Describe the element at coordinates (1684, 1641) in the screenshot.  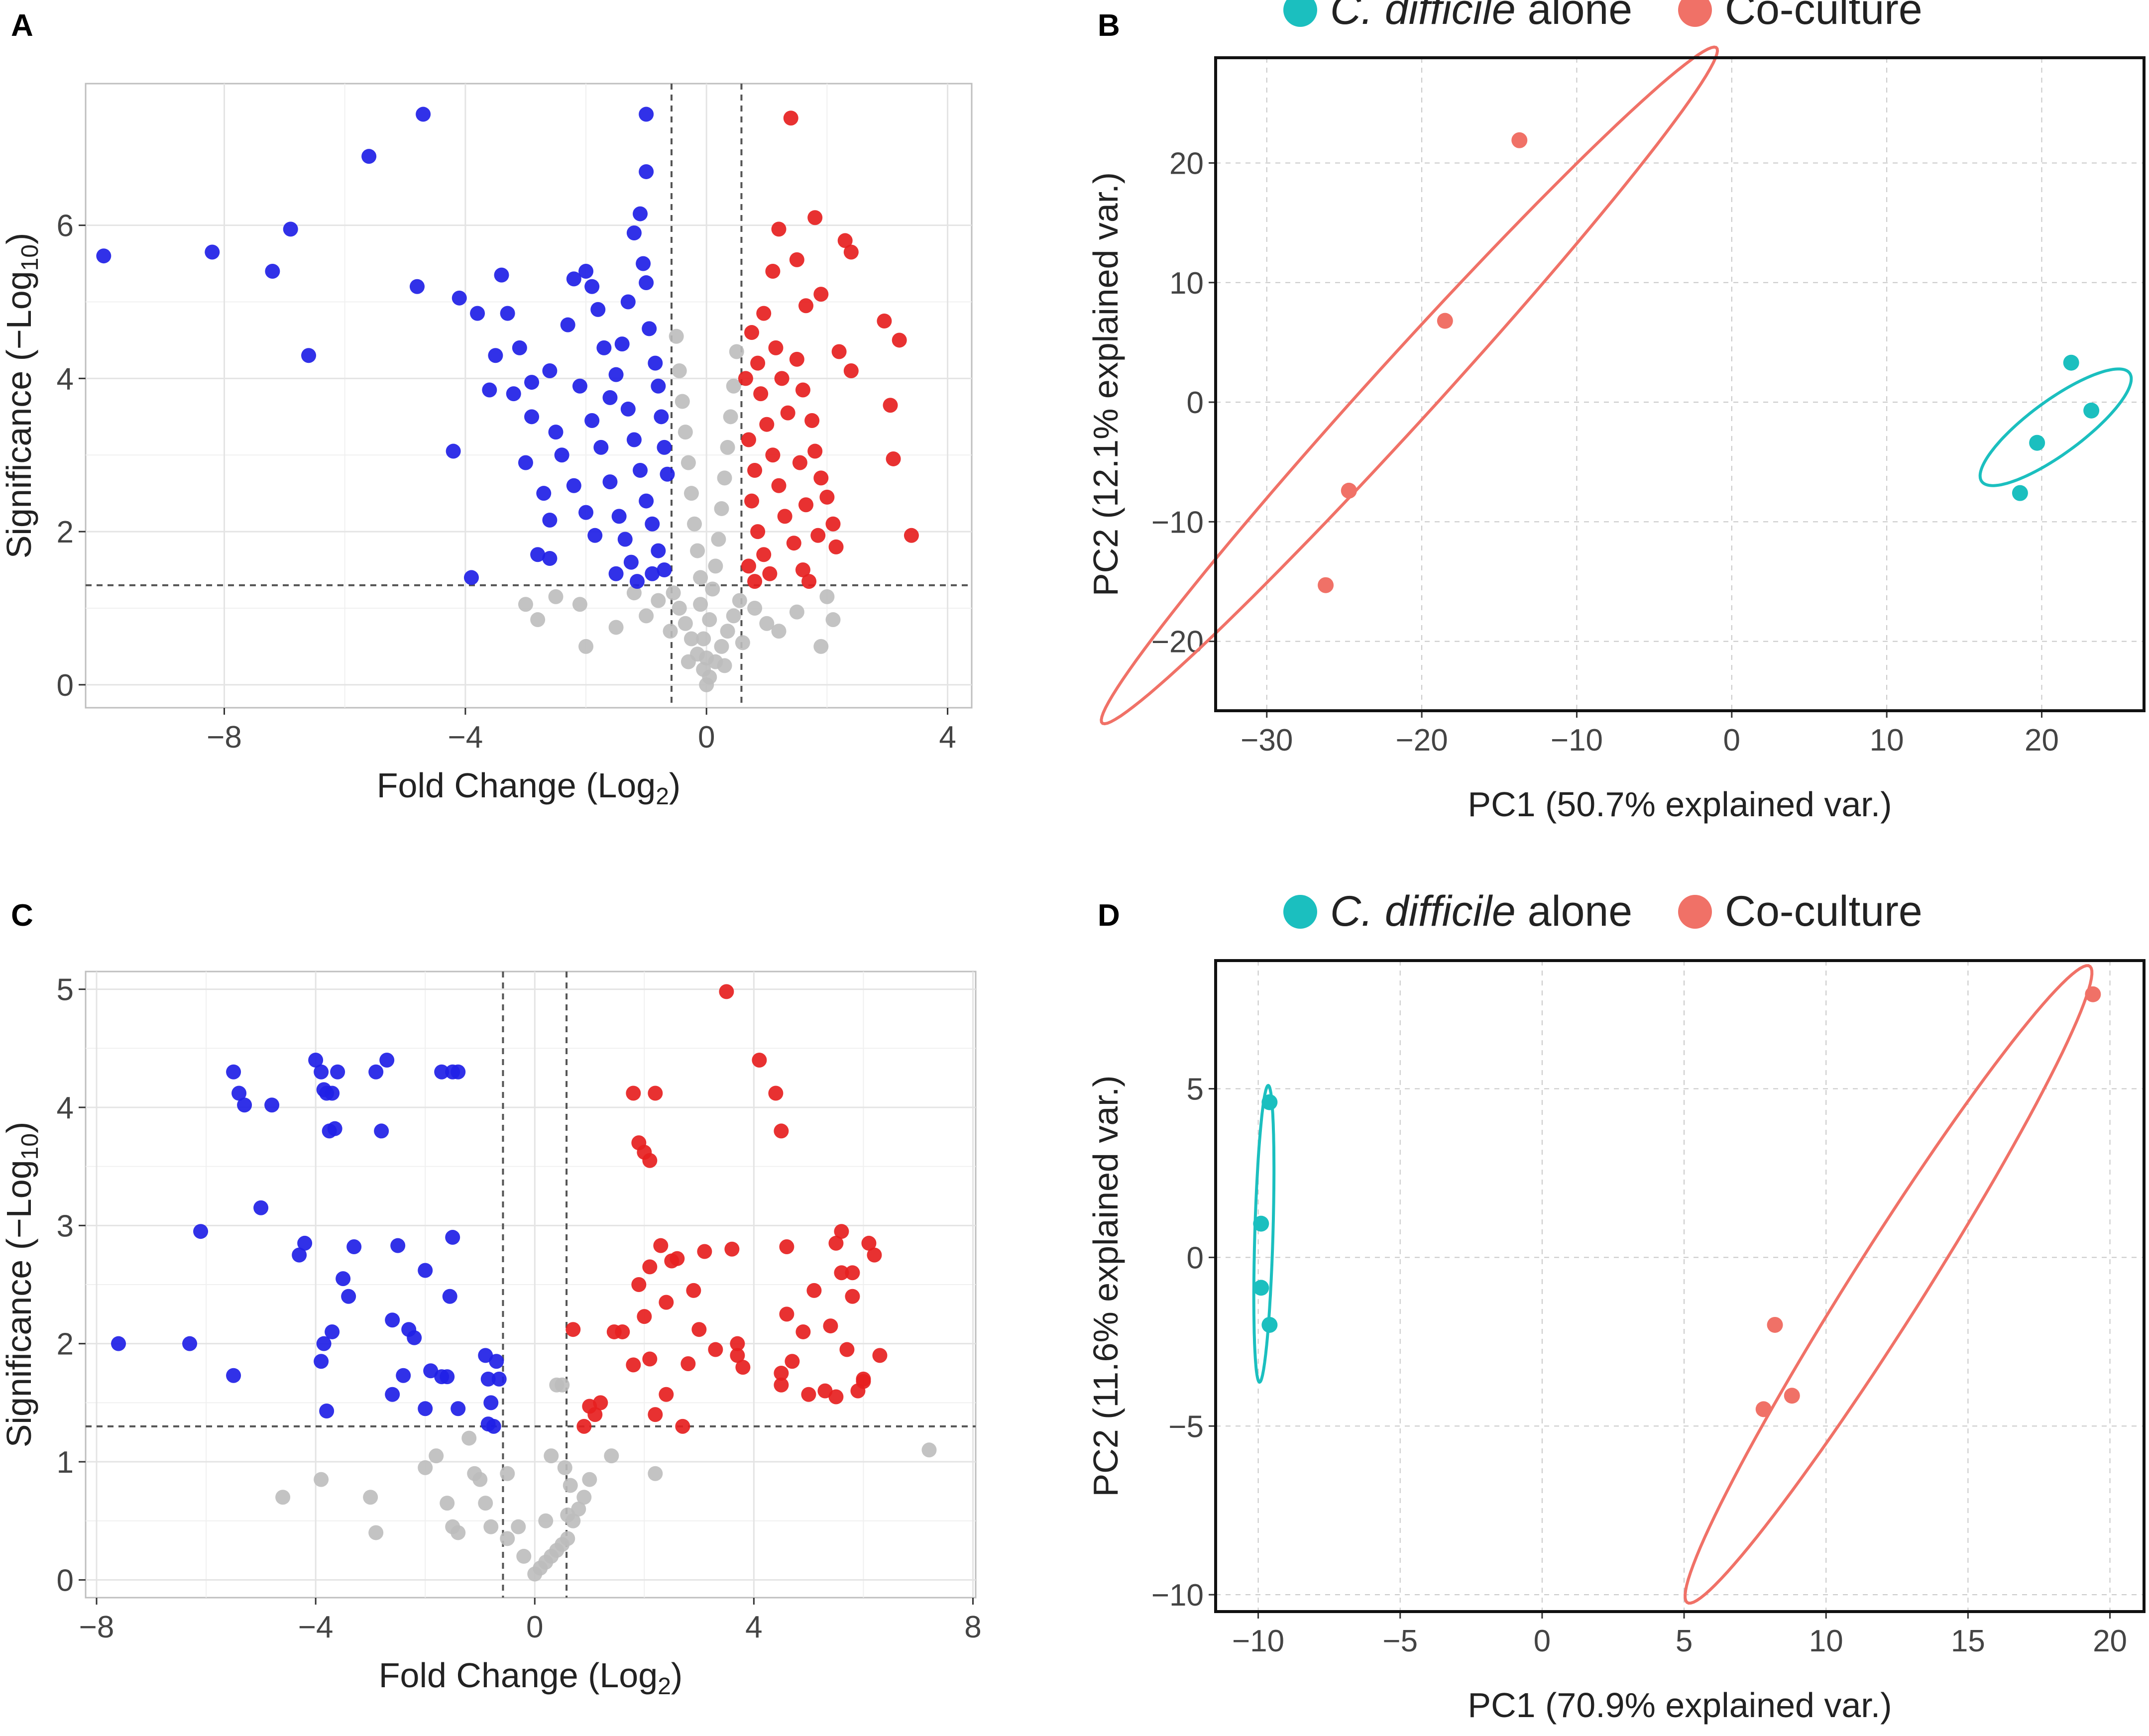
I see `x-tick-label: 5` at that location.